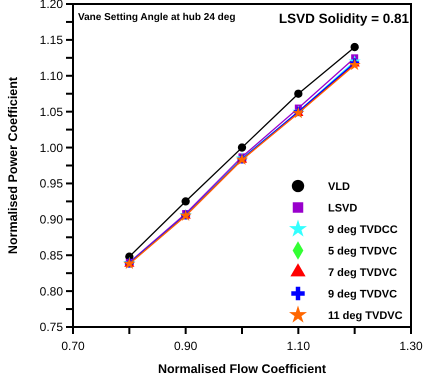 This screenshot has width=427, height=378. What do you see at coordinates (339, 186) in the screenshot?
I see `legend-label: VLD` at bounding box center [339, 186].